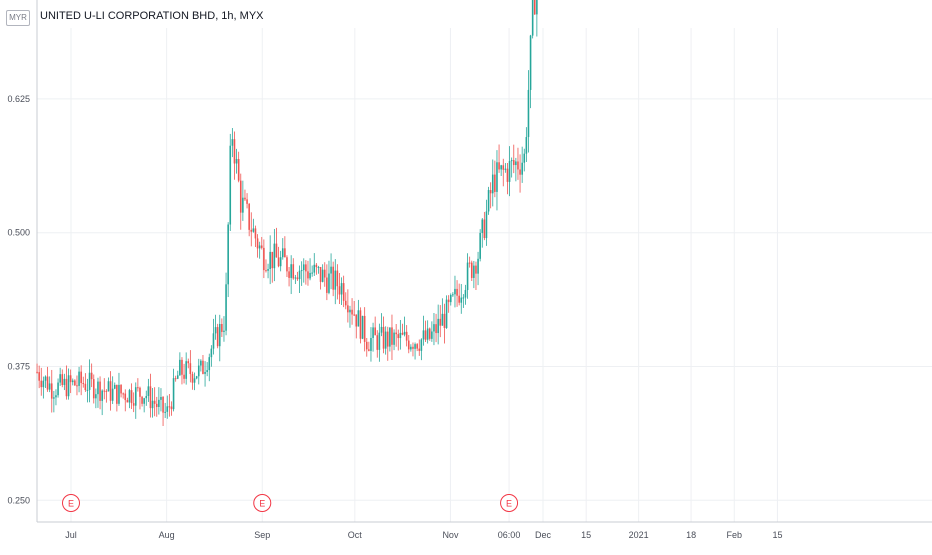 The image size is (932, 555). What do you see at coordinates (152, 16) in the screenshot?
I see `chart-title: UNITED U-LI CORPORATION BHD, 1h, MYX` at bounding box center [152, 16].